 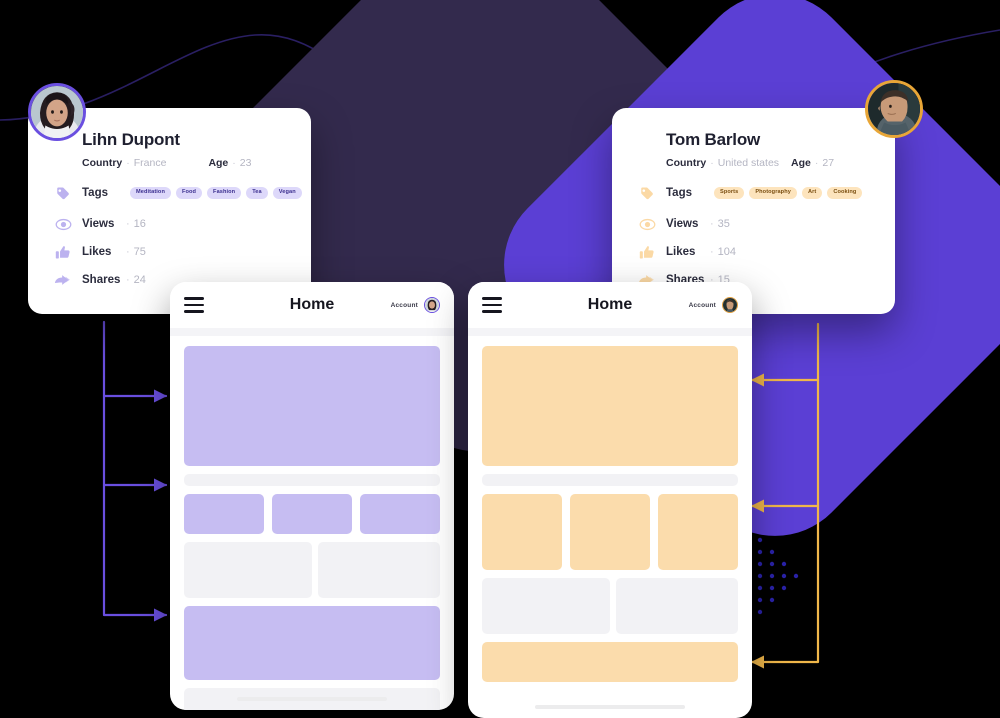 I want to click on profile-meta: Country · France Age · 23, so click(x=183, y=163).